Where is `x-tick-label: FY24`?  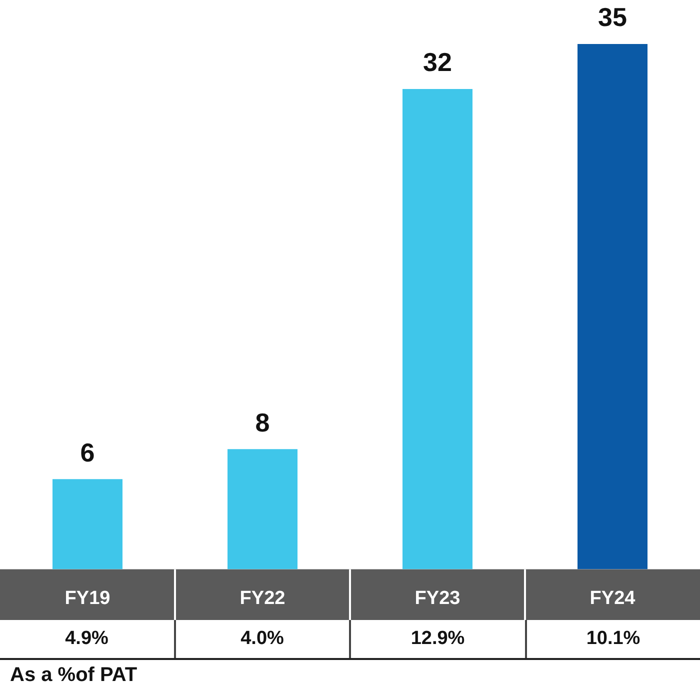 x-tick-label: FY24 is located at coordinates (613, 598).